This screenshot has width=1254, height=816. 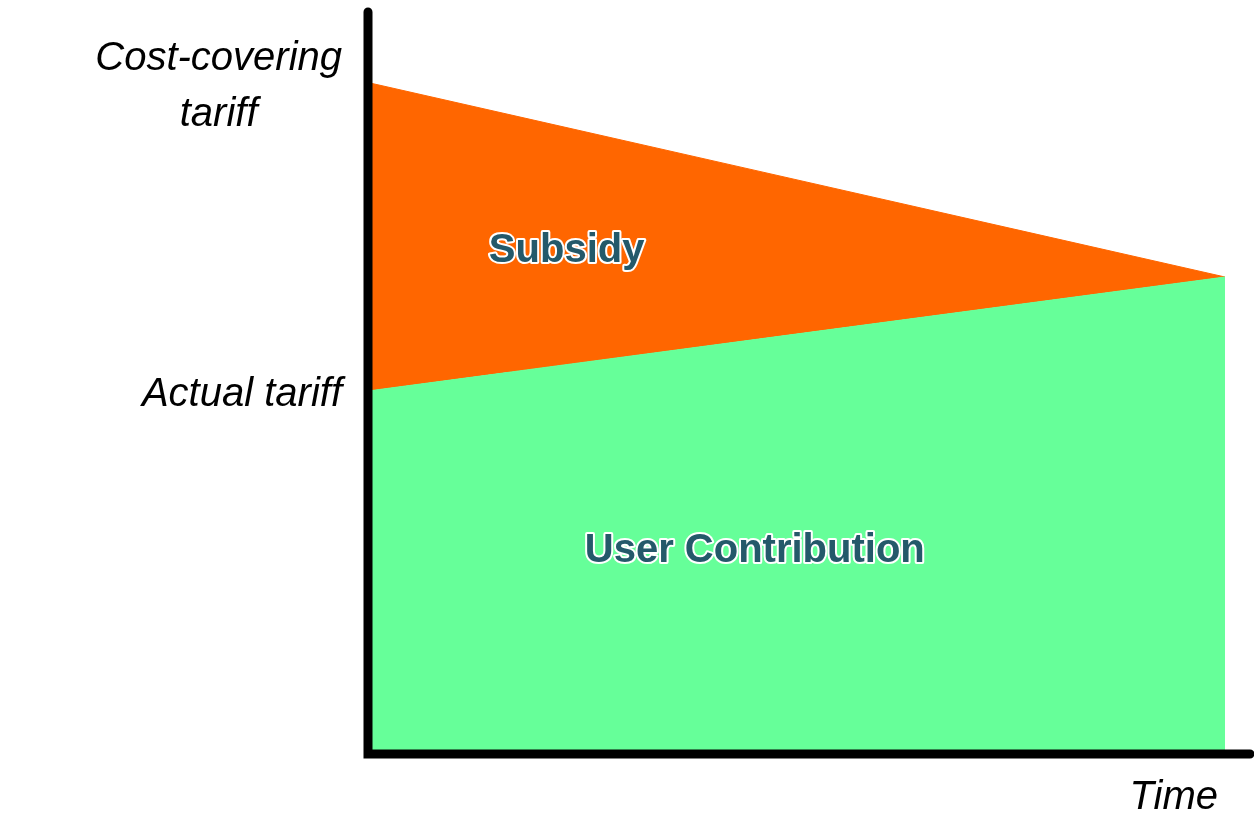 I want to click on annotation: Actual tariff, so click(x=242, y=391).